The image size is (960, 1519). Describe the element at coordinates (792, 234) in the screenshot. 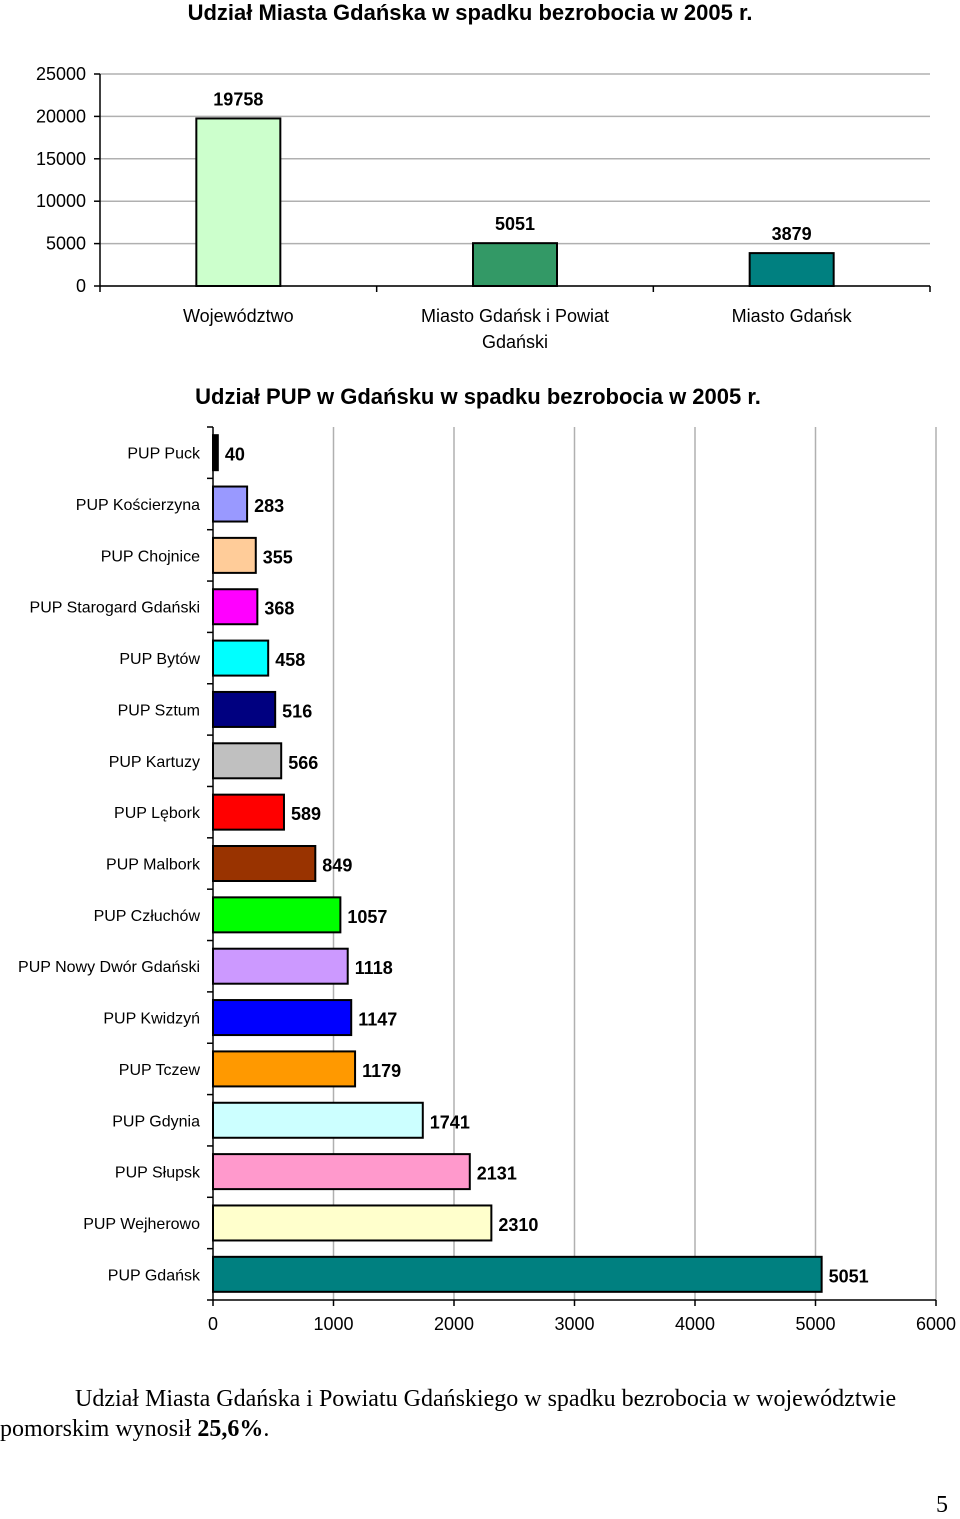

I see `chart1-data-label-2: 3879` at that location.